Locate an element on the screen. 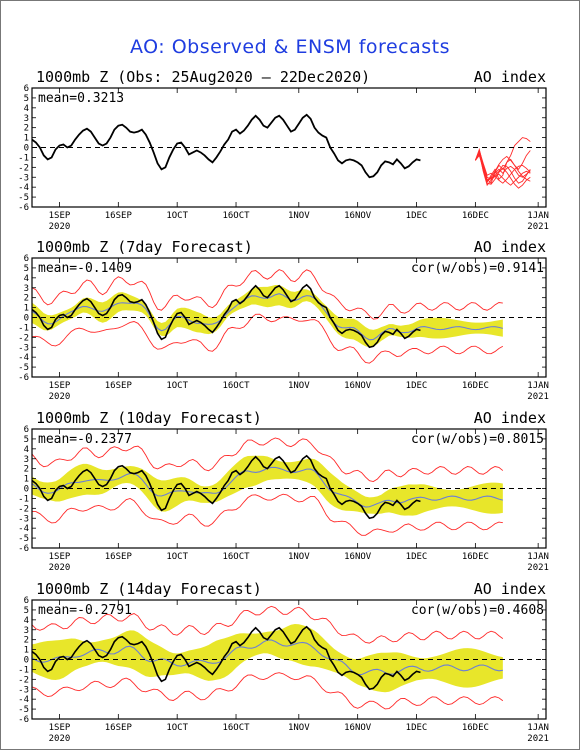 This screenshot has width=580, height=750. mean-stat: mean=-0.1409 is located at coordinates (85, 268).